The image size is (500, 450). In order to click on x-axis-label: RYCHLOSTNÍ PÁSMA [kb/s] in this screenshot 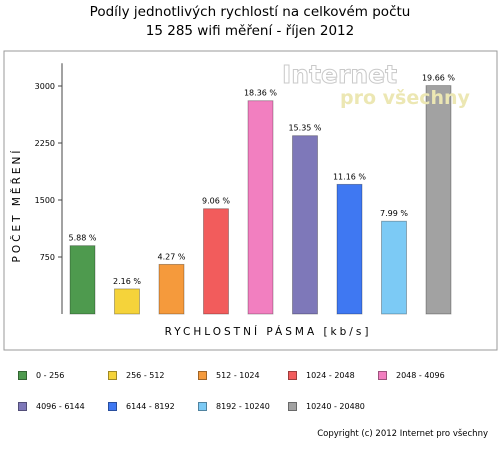, I will do `click(268, 331)`.